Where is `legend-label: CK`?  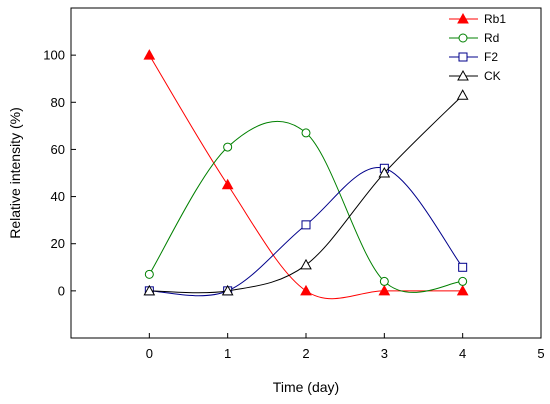
legend-label: CK is located at coordinates (492, 76).